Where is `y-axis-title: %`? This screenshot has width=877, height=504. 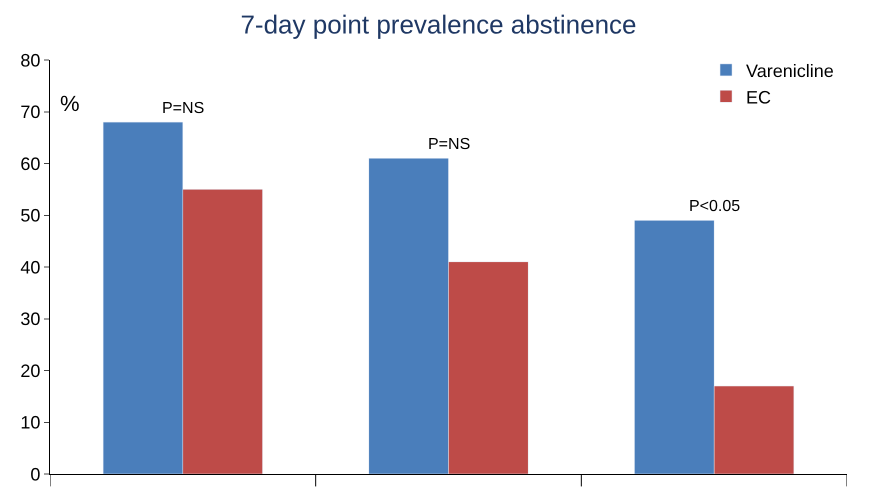
y-axis-title: % is located at coordinates (70, 103).